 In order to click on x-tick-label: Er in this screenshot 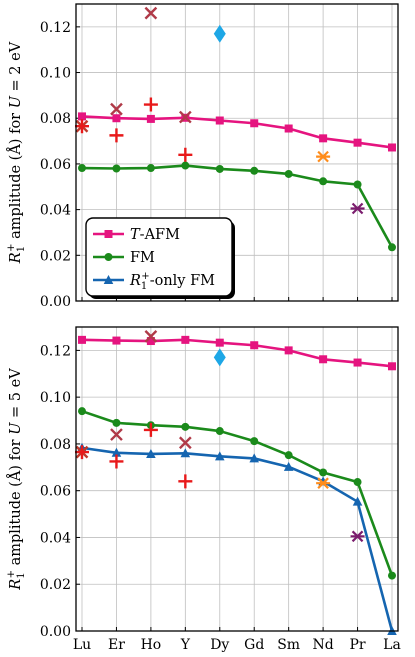, I will do `click(116, 645)`.